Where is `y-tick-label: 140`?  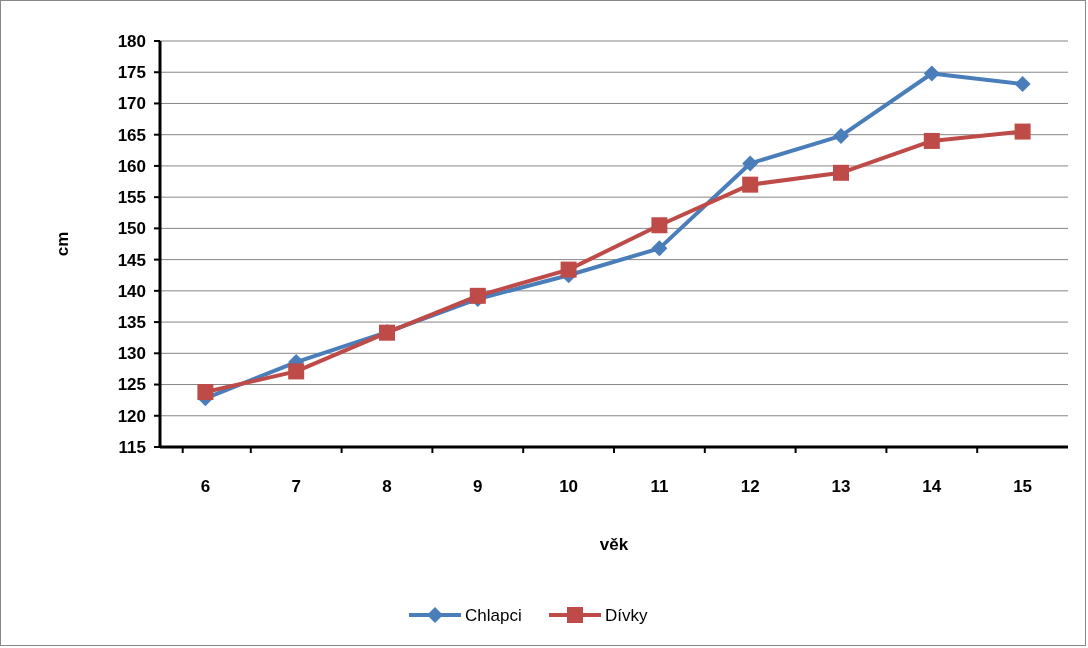 y-tick-label: 140 is located at coordinates (131, 291).